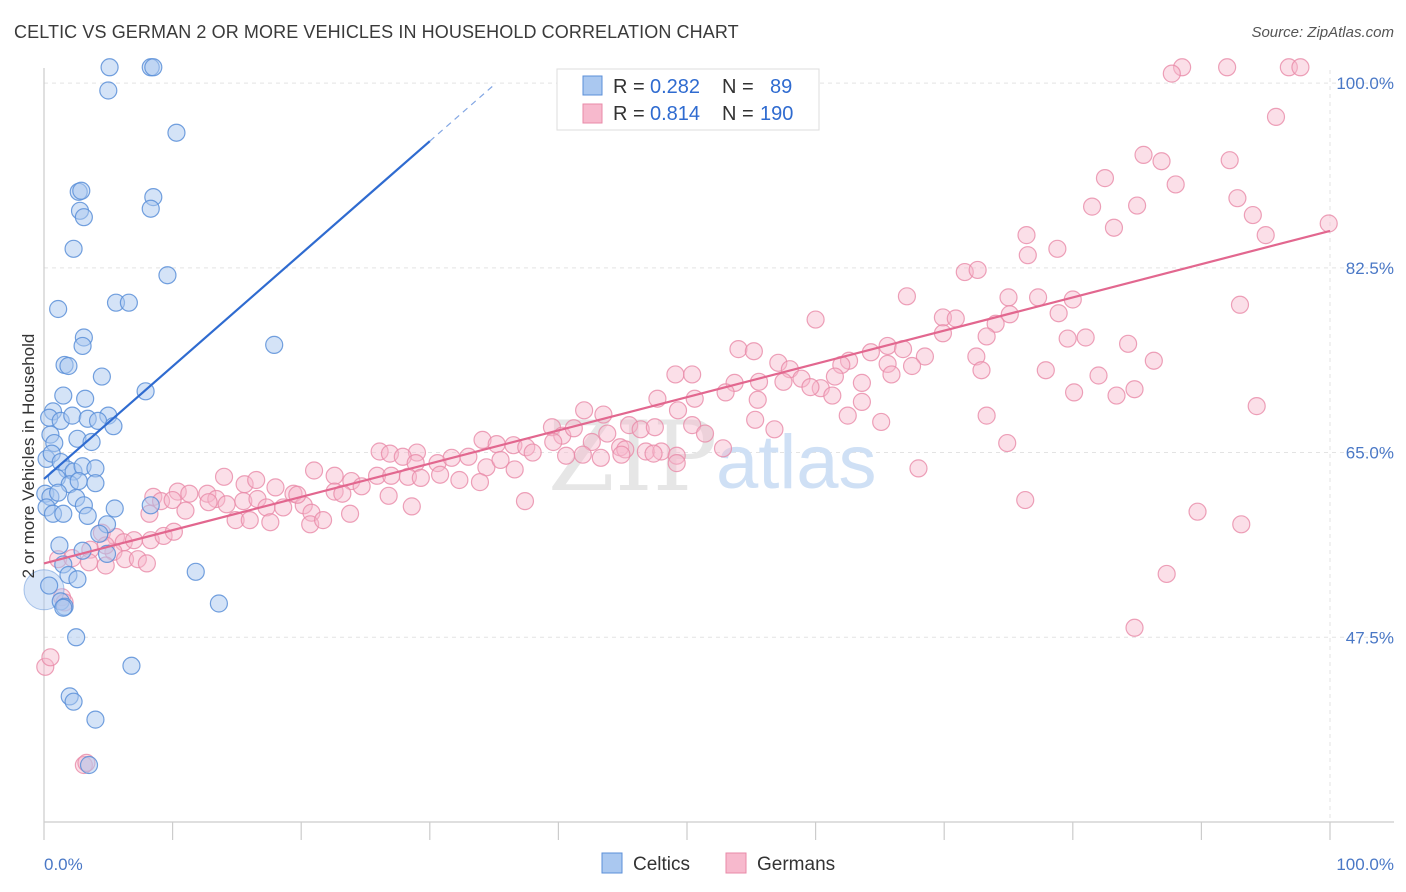 The image size is (1406, 892). I want to click on watermark-atlas: atlas, so click(796, 462).